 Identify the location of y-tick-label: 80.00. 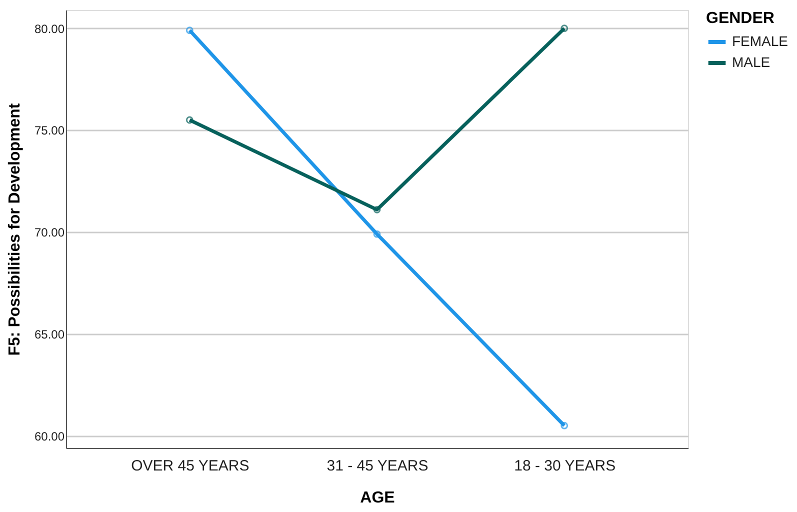
(49, 29).